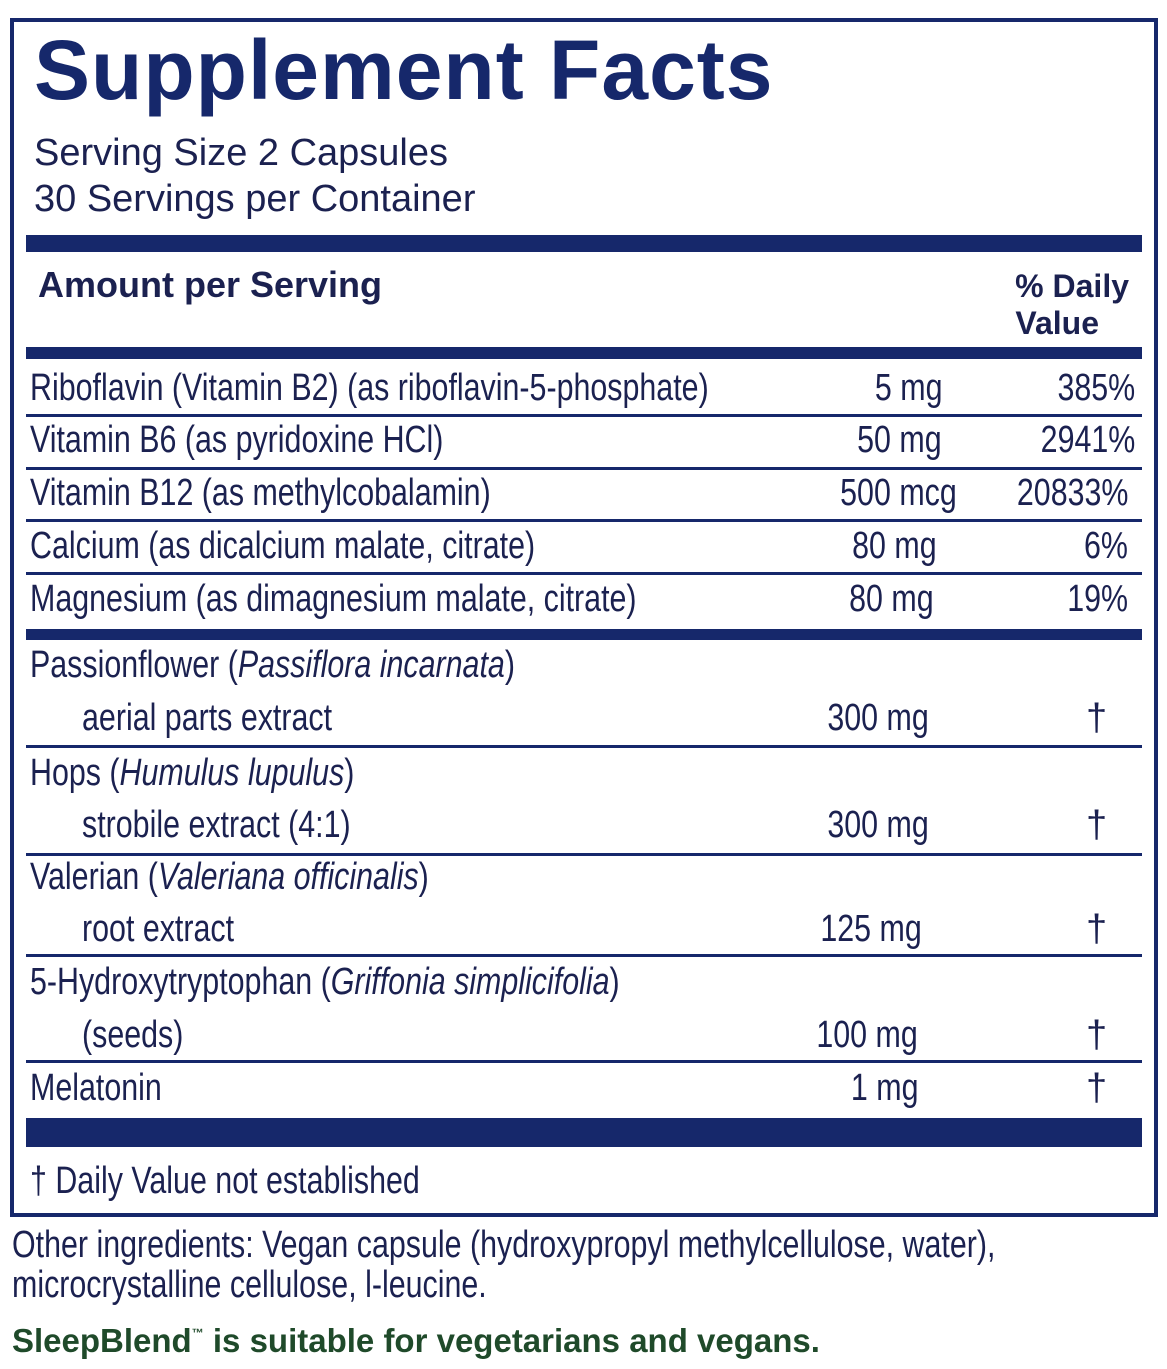  What do you see at coordinates (216, 825) in the screenshot?
I see `botanical-part: strobile extract (4:1)` at bounding box center [216, 825].